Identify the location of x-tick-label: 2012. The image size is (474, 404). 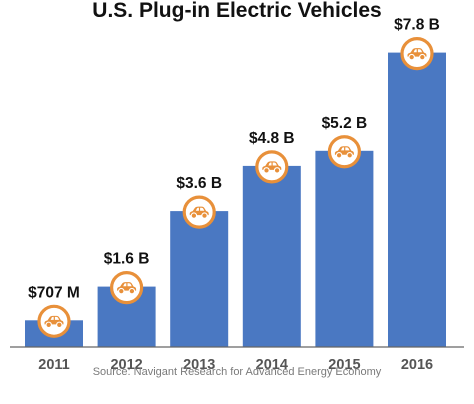
(126, 365).